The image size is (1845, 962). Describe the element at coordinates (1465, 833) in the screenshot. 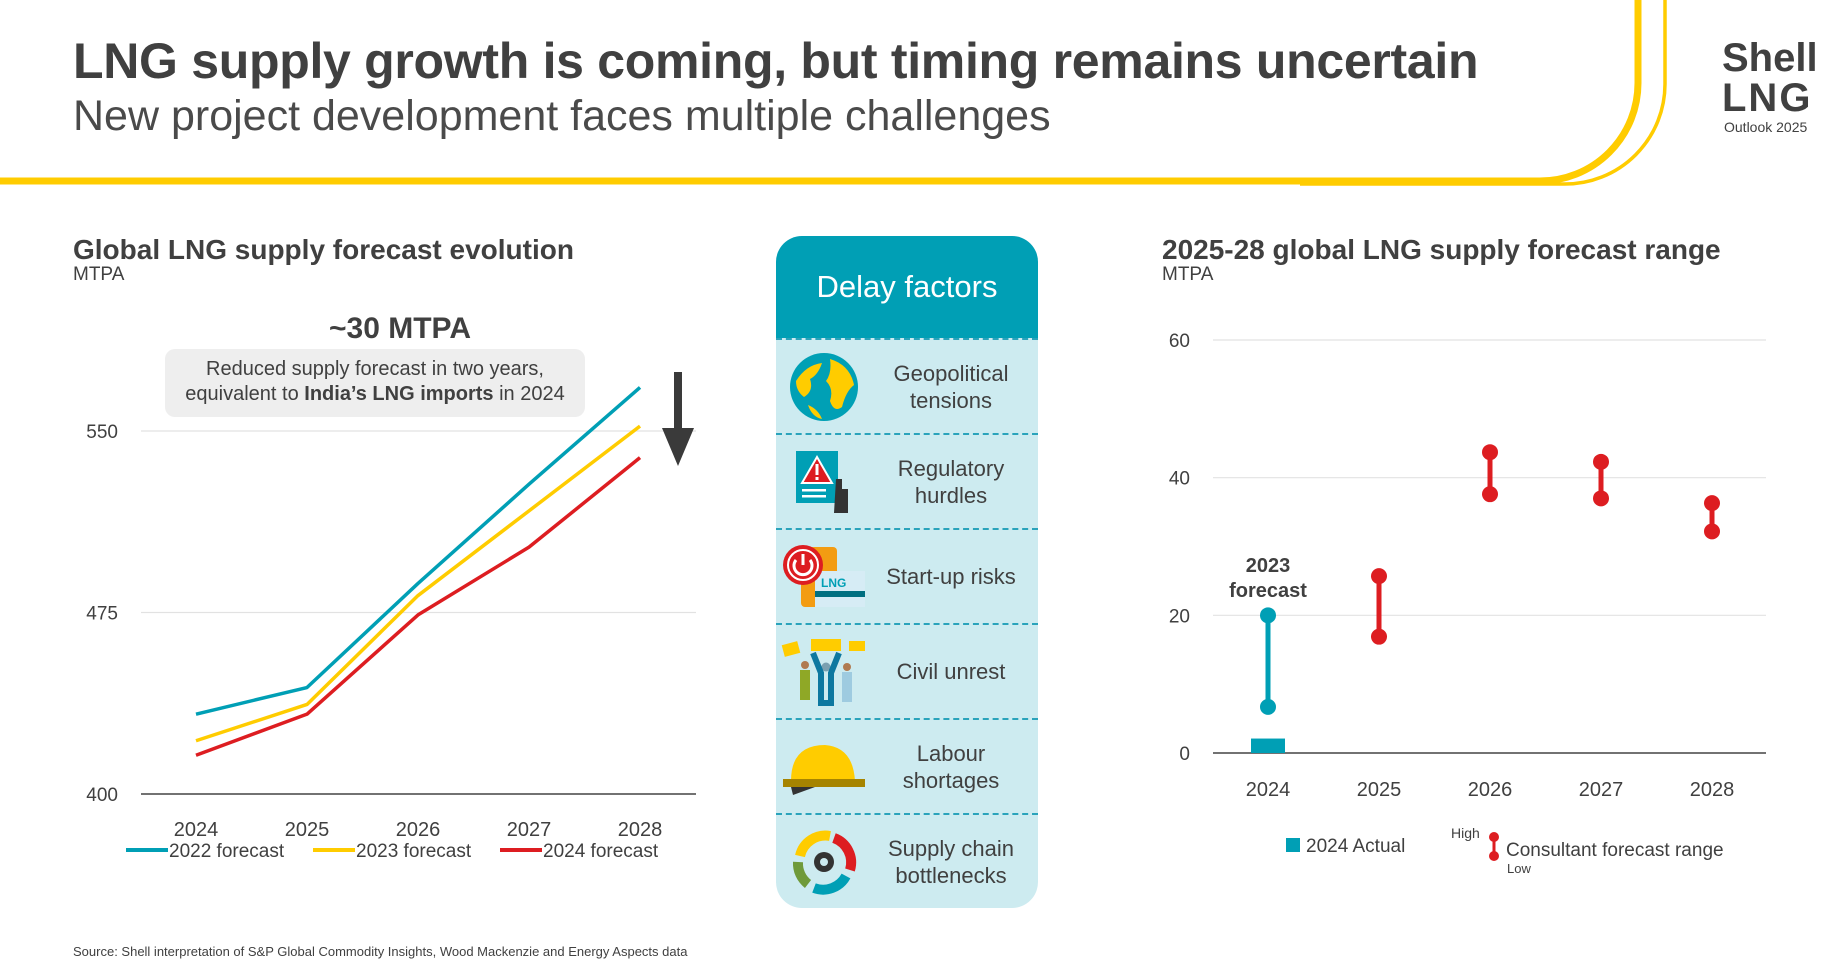

I see `legend-high-label: High` at that location.